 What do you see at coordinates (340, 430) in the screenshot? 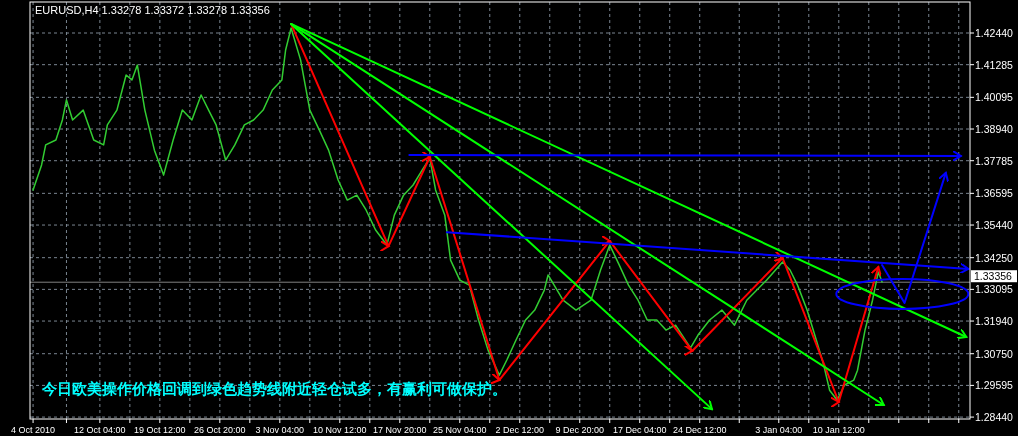
I see `x-tick-label: 10 Nov 12:00` at bounding box center [340, 430].